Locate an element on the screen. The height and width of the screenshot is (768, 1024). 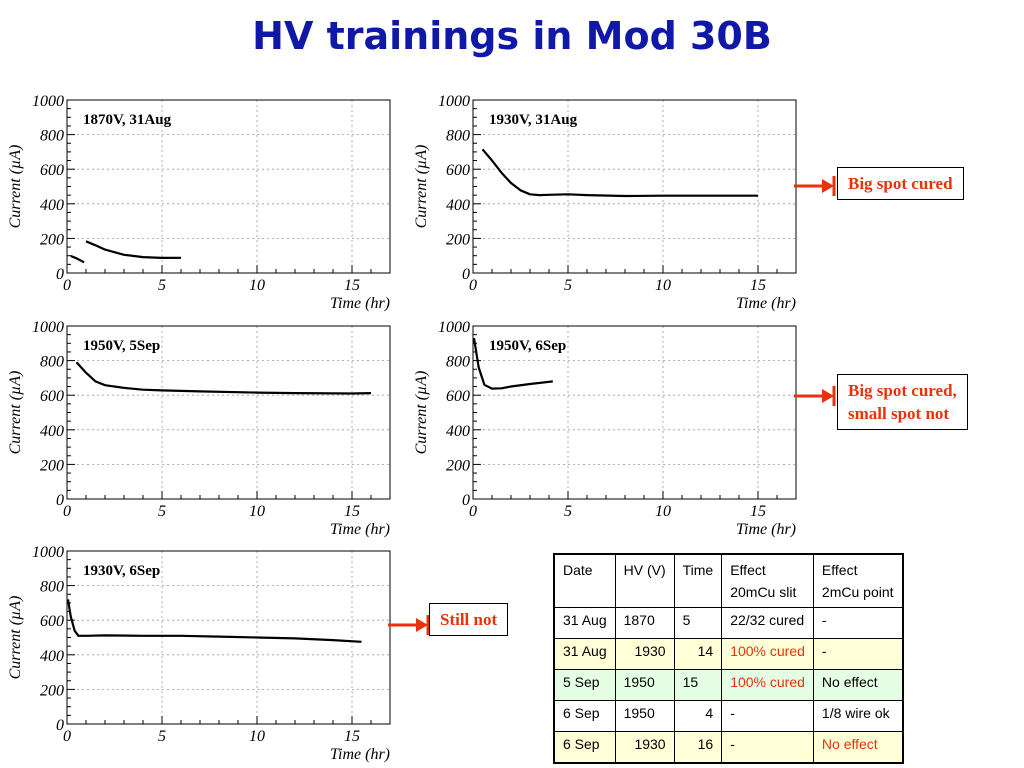
header-date: Date is located at coordinates (584, 580).